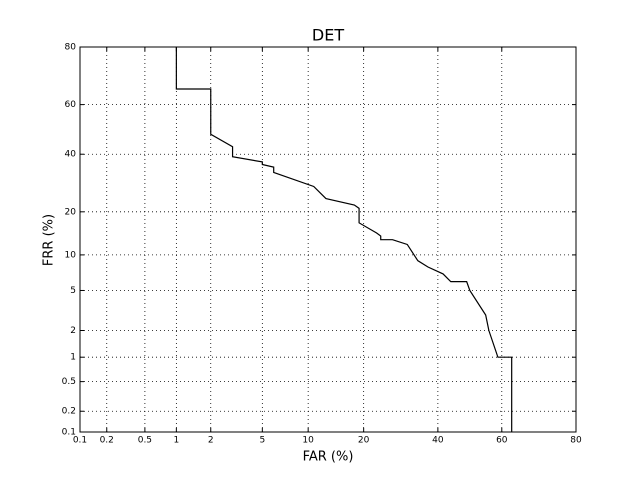 The height and width of the screenshot is (480, 640). Describe the element at coordinates (71, 48) in the screenshot. I see `y-tick-label: 80` at that location.